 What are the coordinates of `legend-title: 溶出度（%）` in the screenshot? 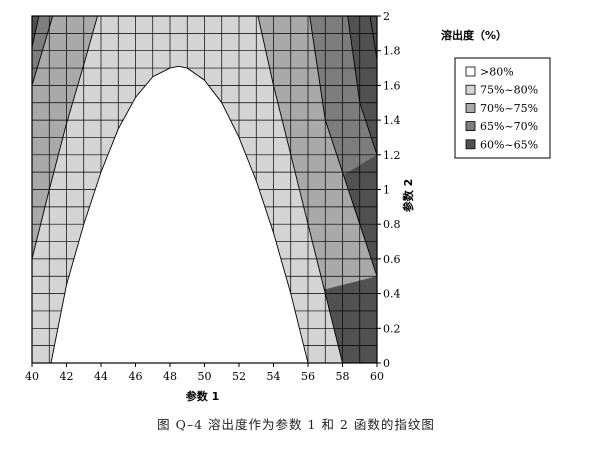 It's located at (474, 35).